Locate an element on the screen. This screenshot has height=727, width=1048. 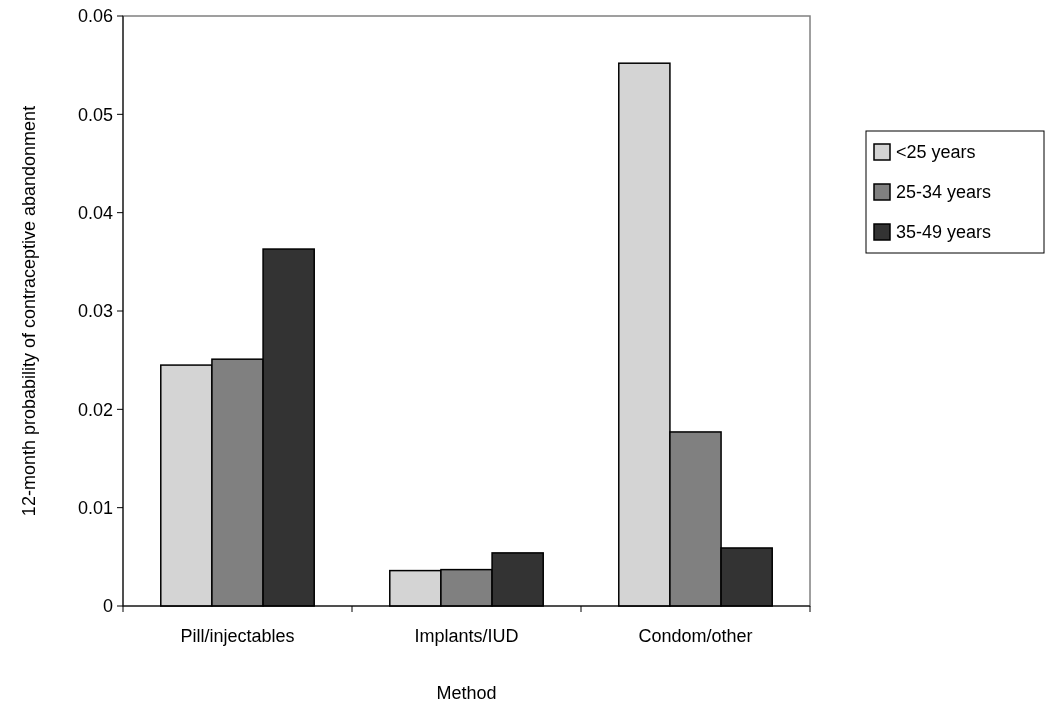
legend-label: 25-34 years is located at coordinates (944, 192).